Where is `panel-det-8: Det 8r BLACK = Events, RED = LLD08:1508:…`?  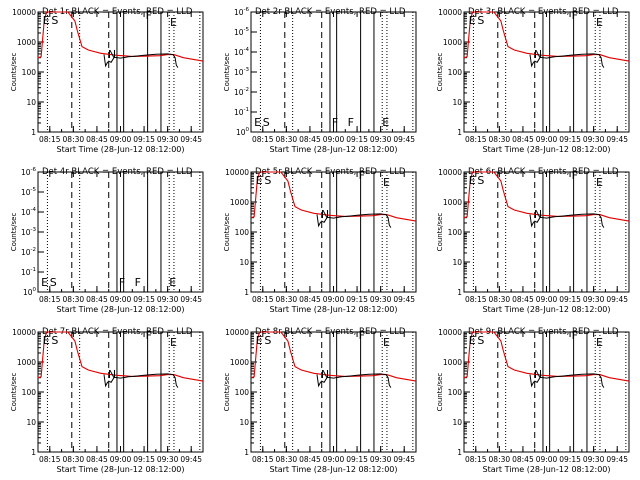
panel-det-8: Det 8r BLACK = Events, RED = LLD08:1508:… is located at coordinates (320, 400).